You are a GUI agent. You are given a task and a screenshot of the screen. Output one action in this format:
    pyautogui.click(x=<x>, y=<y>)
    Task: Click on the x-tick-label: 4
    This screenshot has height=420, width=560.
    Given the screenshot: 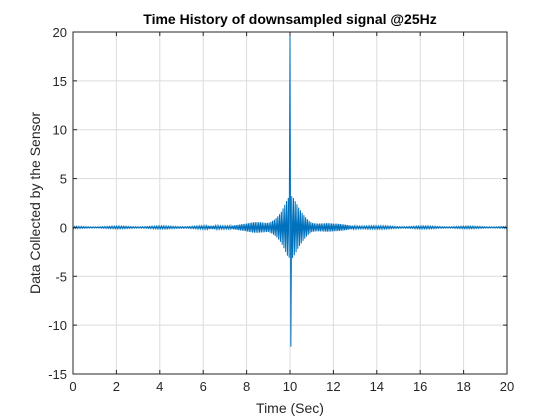 What is the action you would take?
    pyautogui.click(x=159, y=386)
    